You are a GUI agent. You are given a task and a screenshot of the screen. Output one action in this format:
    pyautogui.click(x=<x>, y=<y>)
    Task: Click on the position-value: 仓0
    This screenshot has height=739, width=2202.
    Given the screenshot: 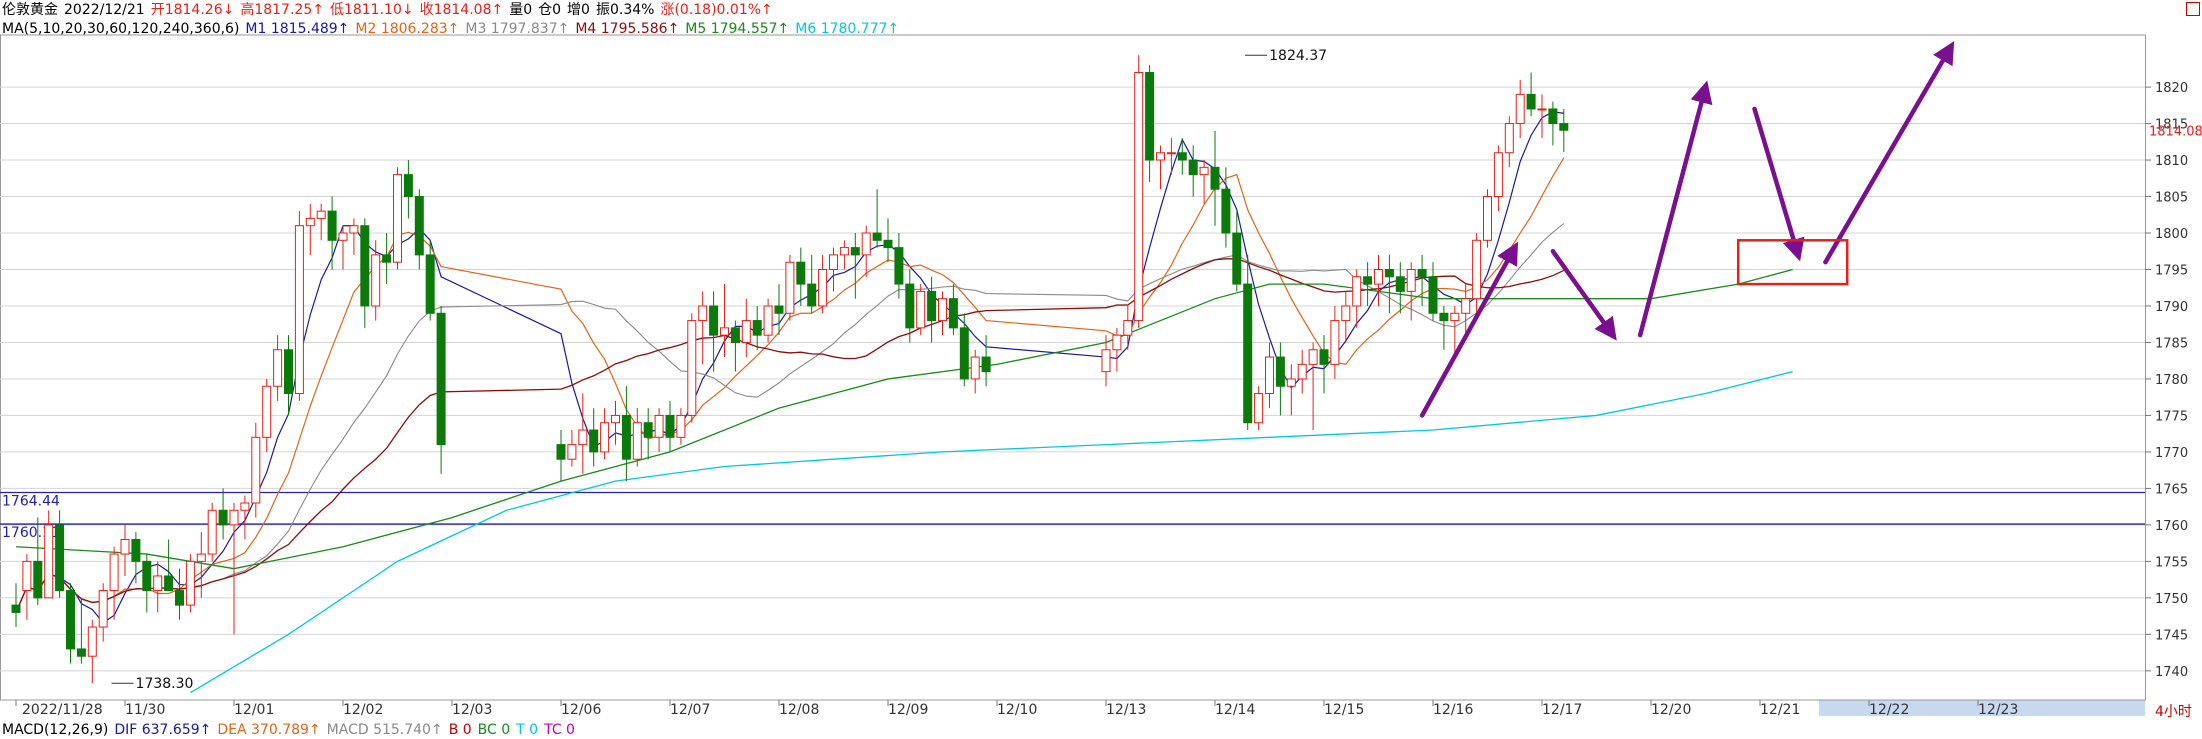 What is the action you would take?
    pyautogui.click(x=550, y=10)
    